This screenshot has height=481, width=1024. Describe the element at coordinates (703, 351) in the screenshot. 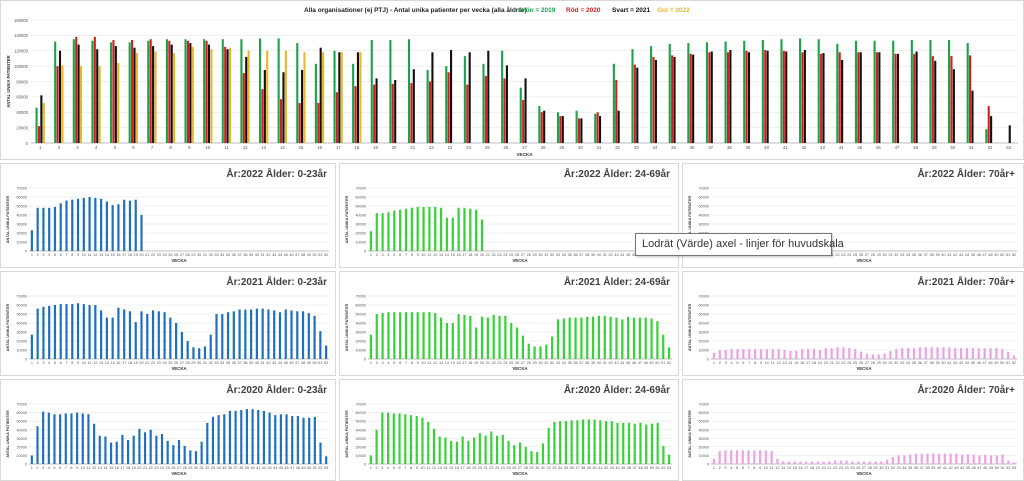

I see `y-tick-label: 10000` at that location.